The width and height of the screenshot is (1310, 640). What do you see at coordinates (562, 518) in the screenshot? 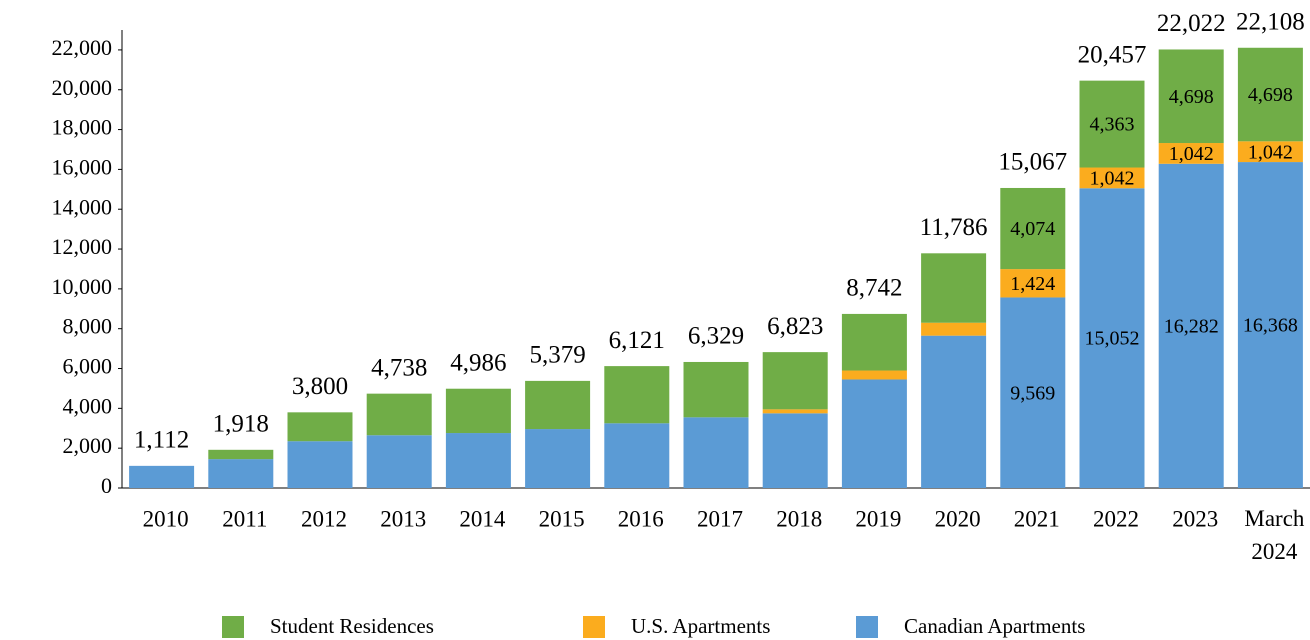
I see `x-tick-label: 2015` at bounding box center [562, 518].